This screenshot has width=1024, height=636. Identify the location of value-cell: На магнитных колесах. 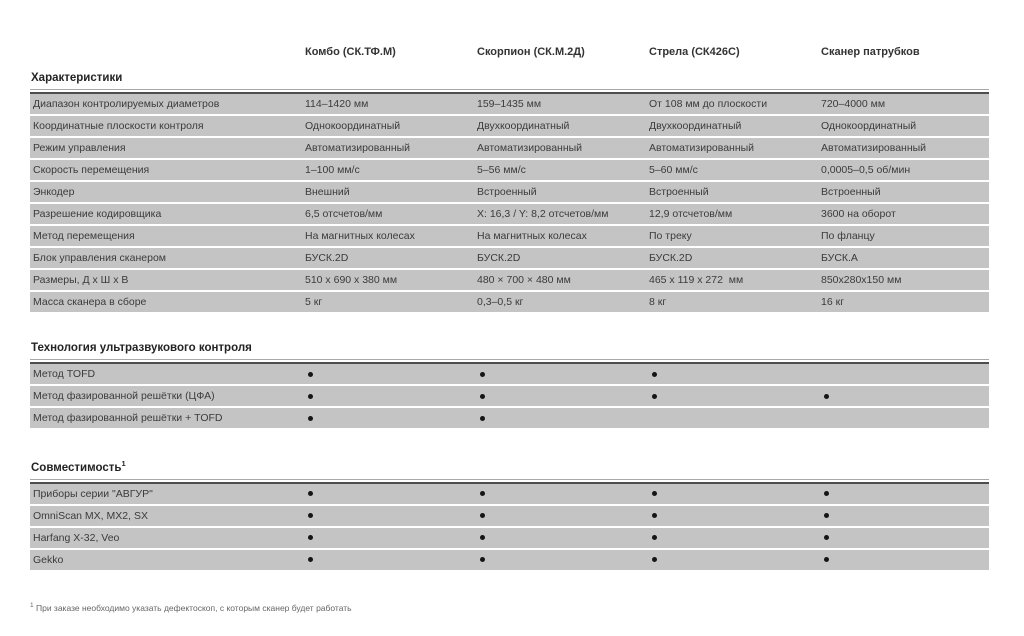
(532, 236).